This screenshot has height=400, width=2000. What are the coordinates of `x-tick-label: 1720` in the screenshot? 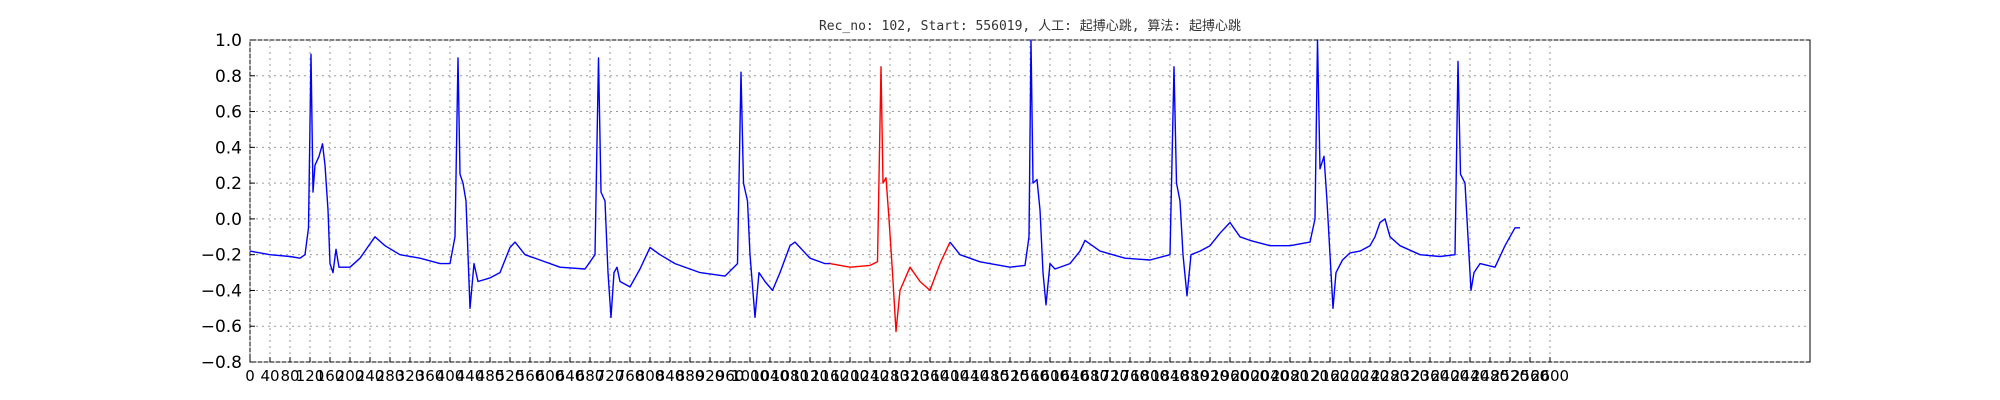 It's located at (1110, 376).